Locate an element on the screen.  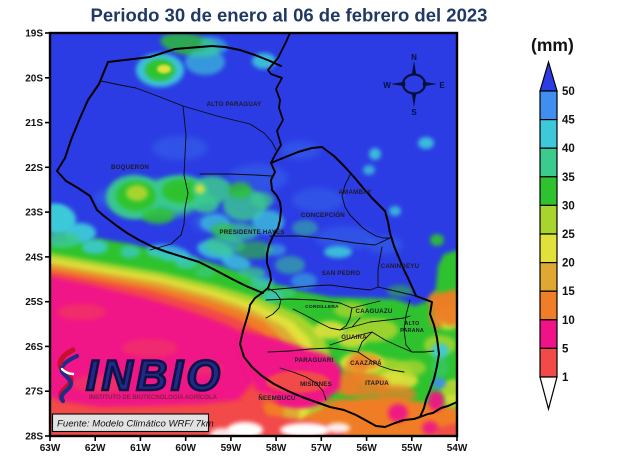
svg-text: 58W is located at coordinates (276, 448).